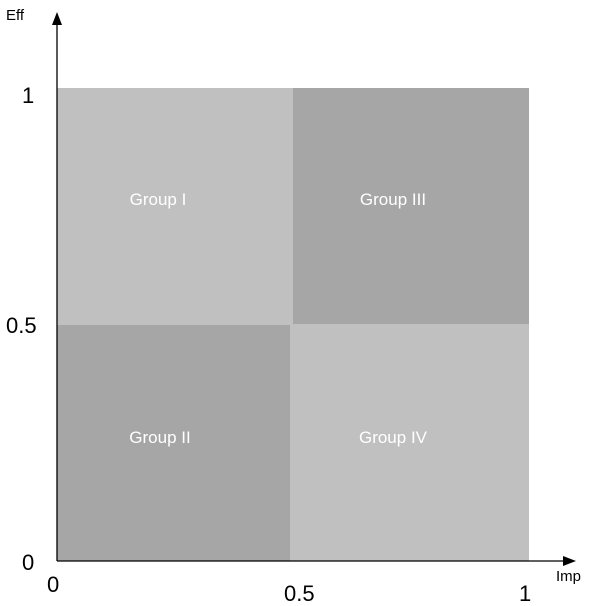 The height and width of the screenshot is (606, 593). What do you see at coordinates (53, 584) in the screenshot?
I see `x-tick-label-0: 0` at bounding box center [53, 584].